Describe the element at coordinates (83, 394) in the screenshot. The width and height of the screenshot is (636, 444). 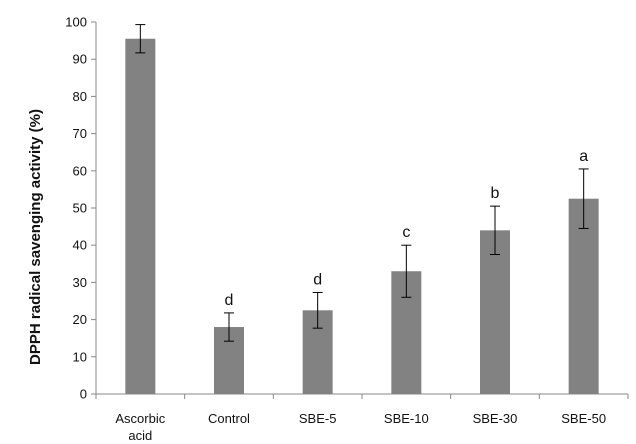
I see `y-tick-label: 0` at that location.